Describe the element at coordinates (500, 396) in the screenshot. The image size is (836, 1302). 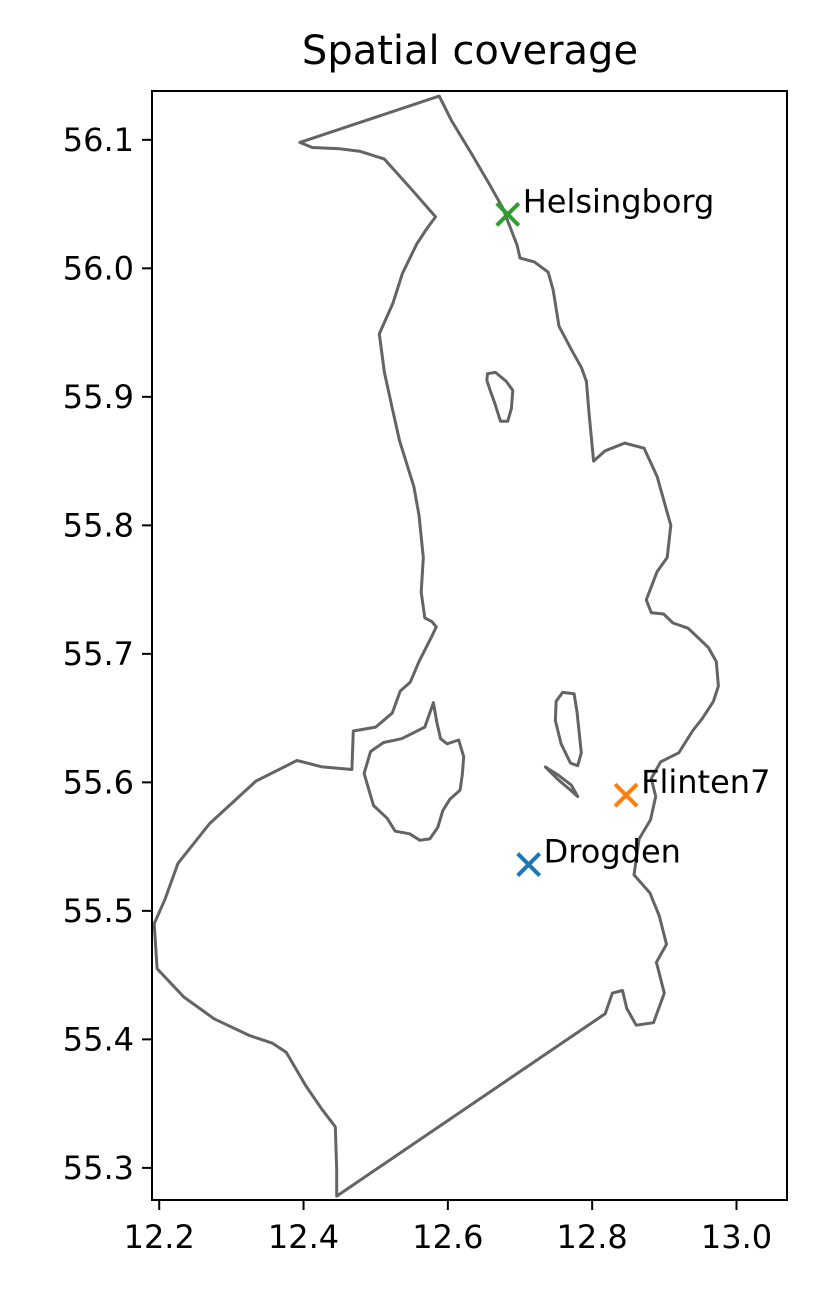
I see `island-ven` at that location.